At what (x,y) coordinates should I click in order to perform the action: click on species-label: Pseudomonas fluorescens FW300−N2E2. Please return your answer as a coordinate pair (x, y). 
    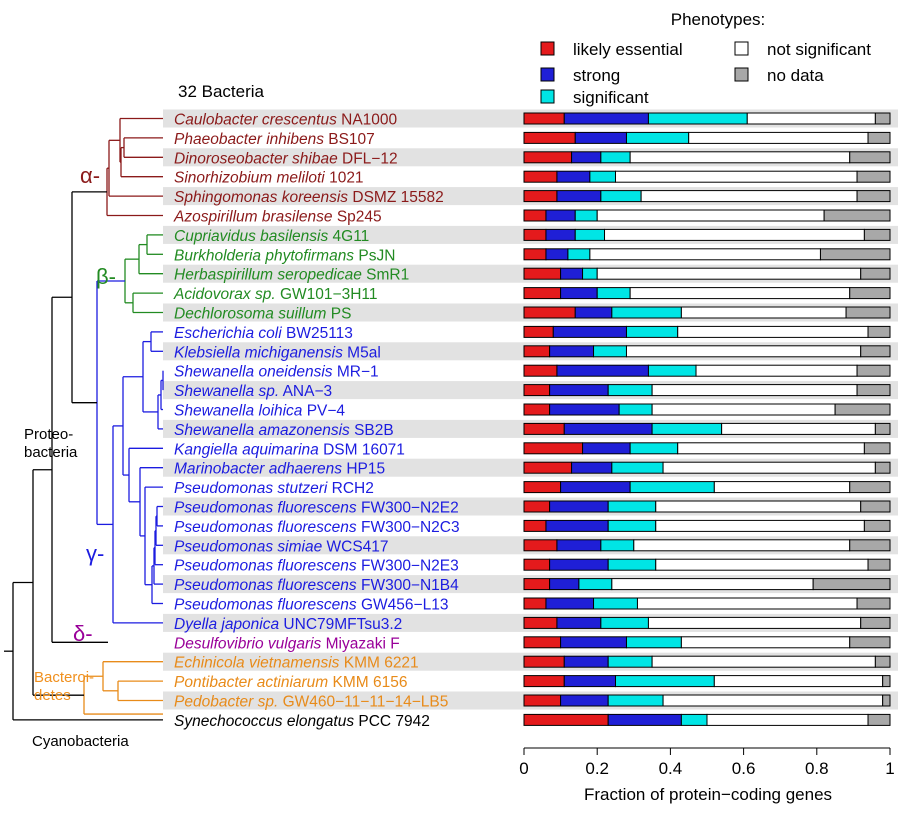
    Looking at the image, I should click on (316, 508).